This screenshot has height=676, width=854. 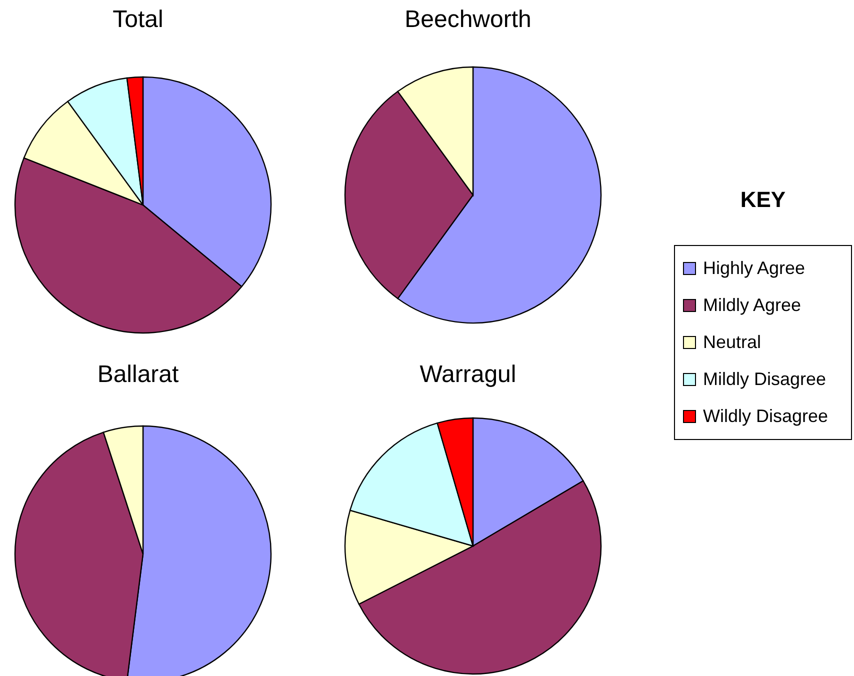 I want to click on chart-title: Total, so click(x=138, y=20).